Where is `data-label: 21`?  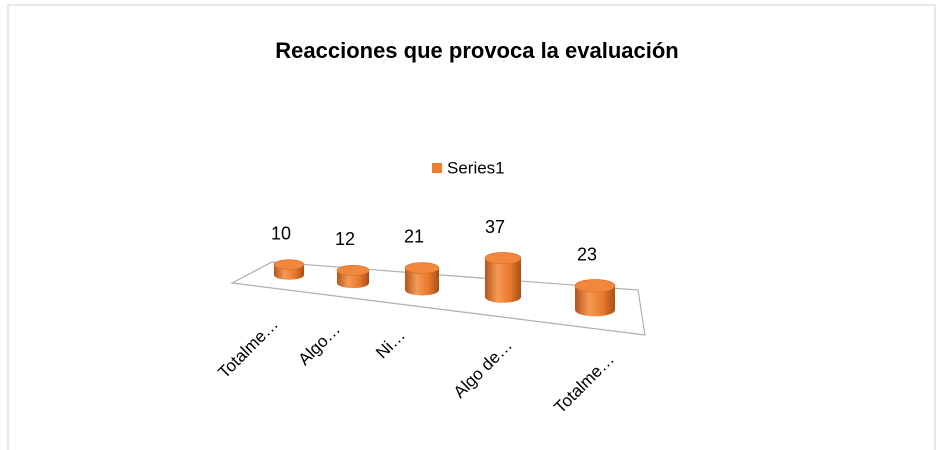
data-label: 21 is located at coordinates (414, 237).